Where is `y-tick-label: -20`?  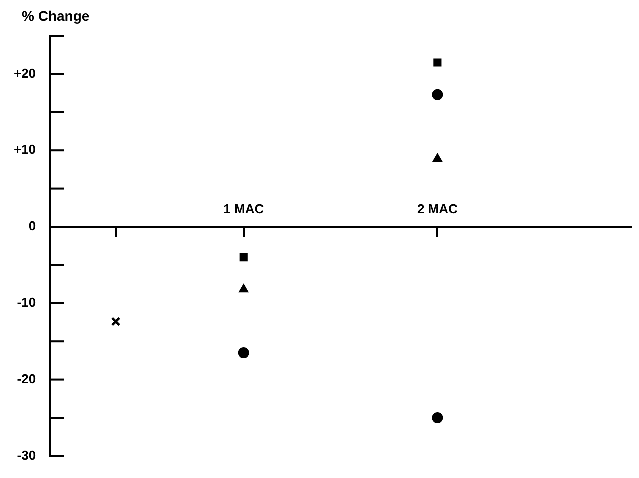 y-tick-label: -20 is located at coordinates (26, 378).